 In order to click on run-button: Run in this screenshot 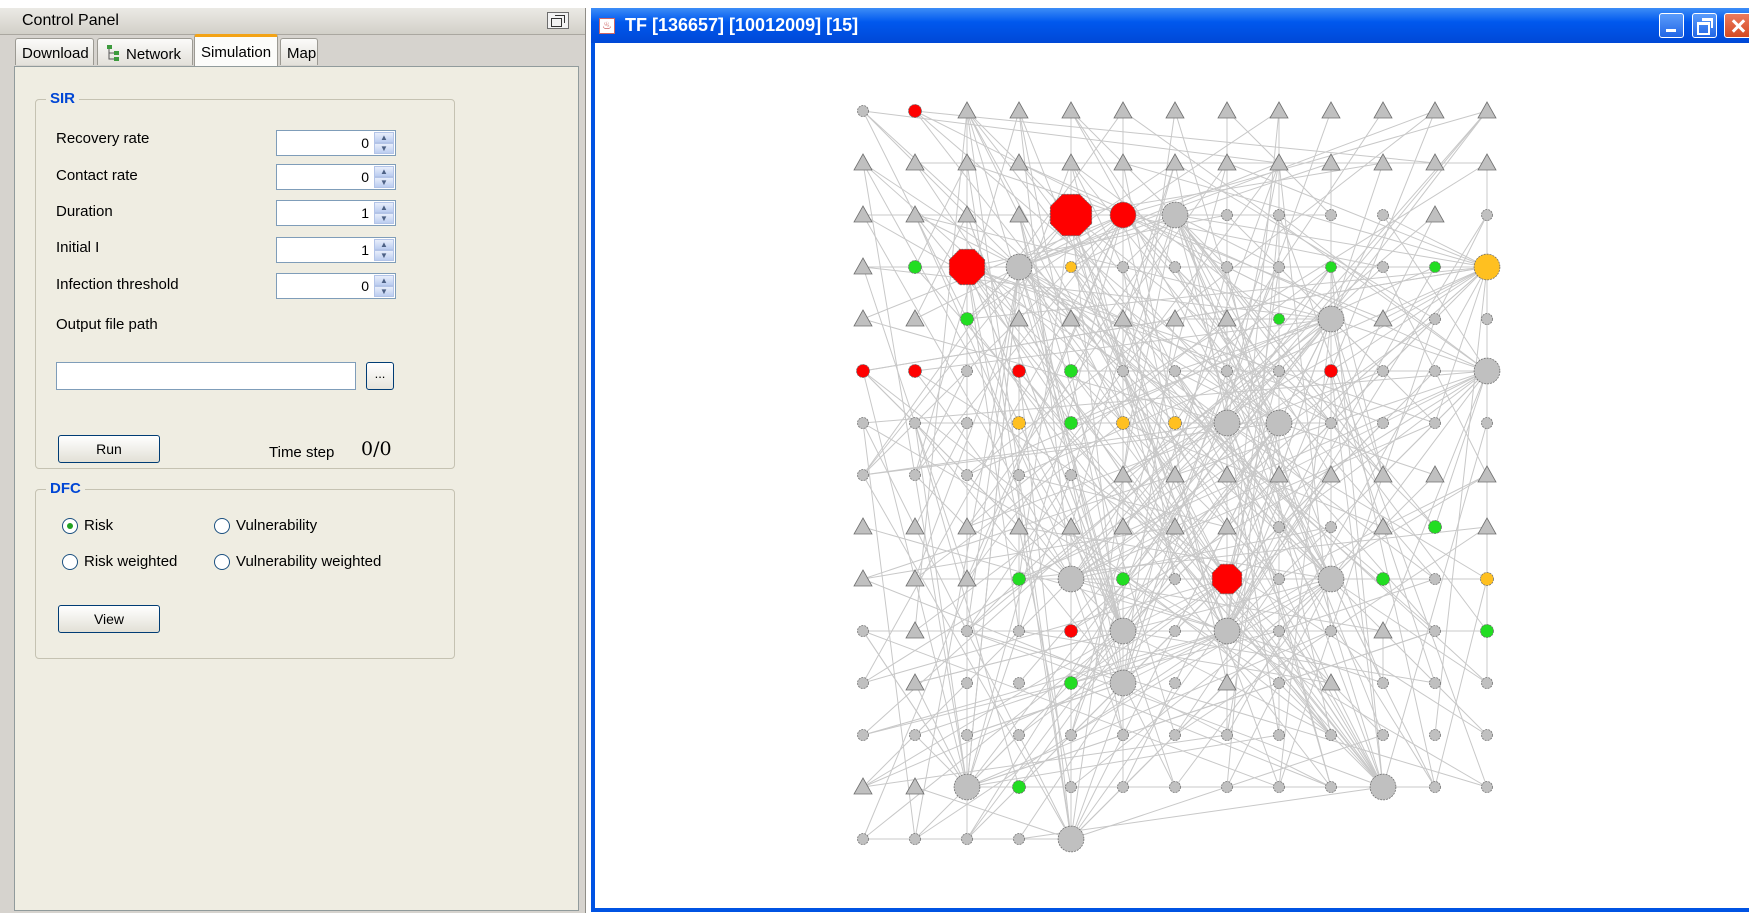, I will do `click(109, 449)`.